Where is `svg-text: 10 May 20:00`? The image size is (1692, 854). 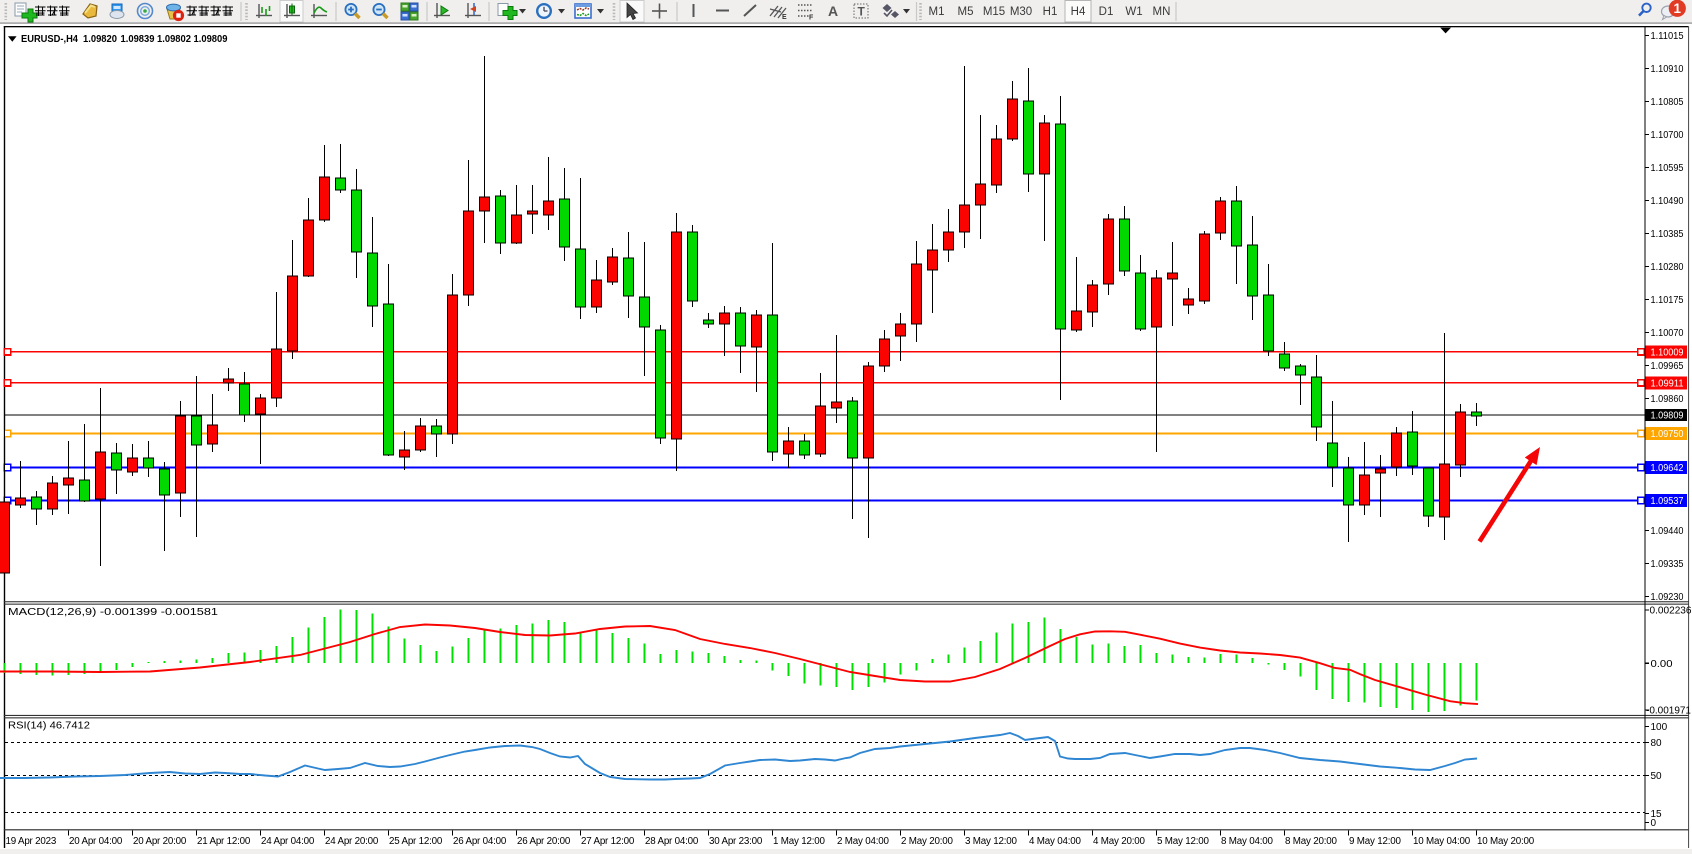
svg-text: 10 May 20:00 is located at coordinates (1506, 841).